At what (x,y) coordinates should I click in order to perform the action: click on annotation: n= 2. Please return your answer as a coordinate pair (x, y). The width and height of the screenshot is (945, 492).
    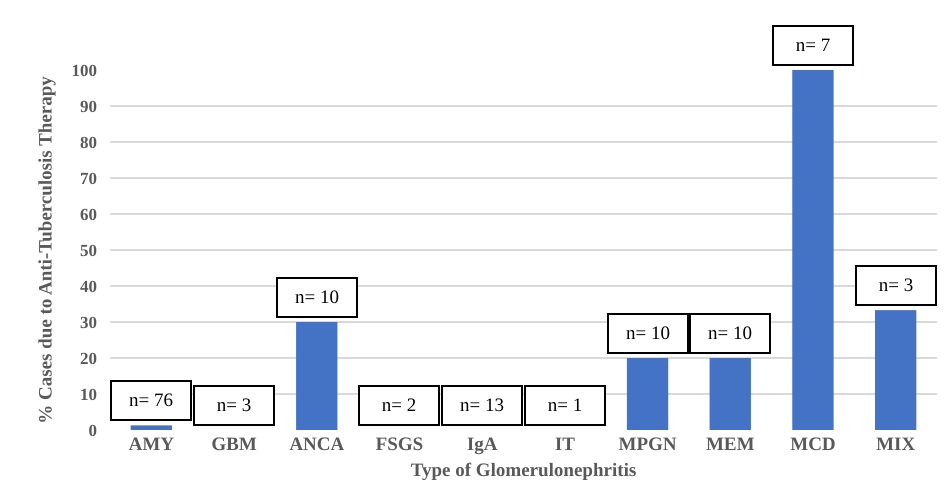
    Looking at the image, I should click on (399, 405).